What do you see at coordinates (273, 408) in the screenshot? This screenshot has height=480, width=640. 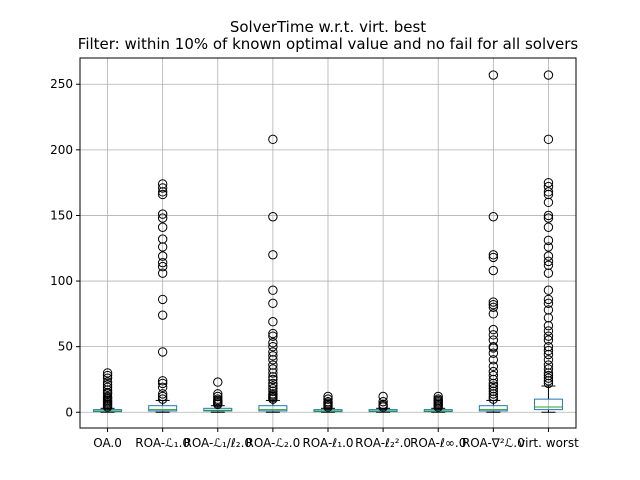 I see `iqr-box` at bounding box center [273, 408].